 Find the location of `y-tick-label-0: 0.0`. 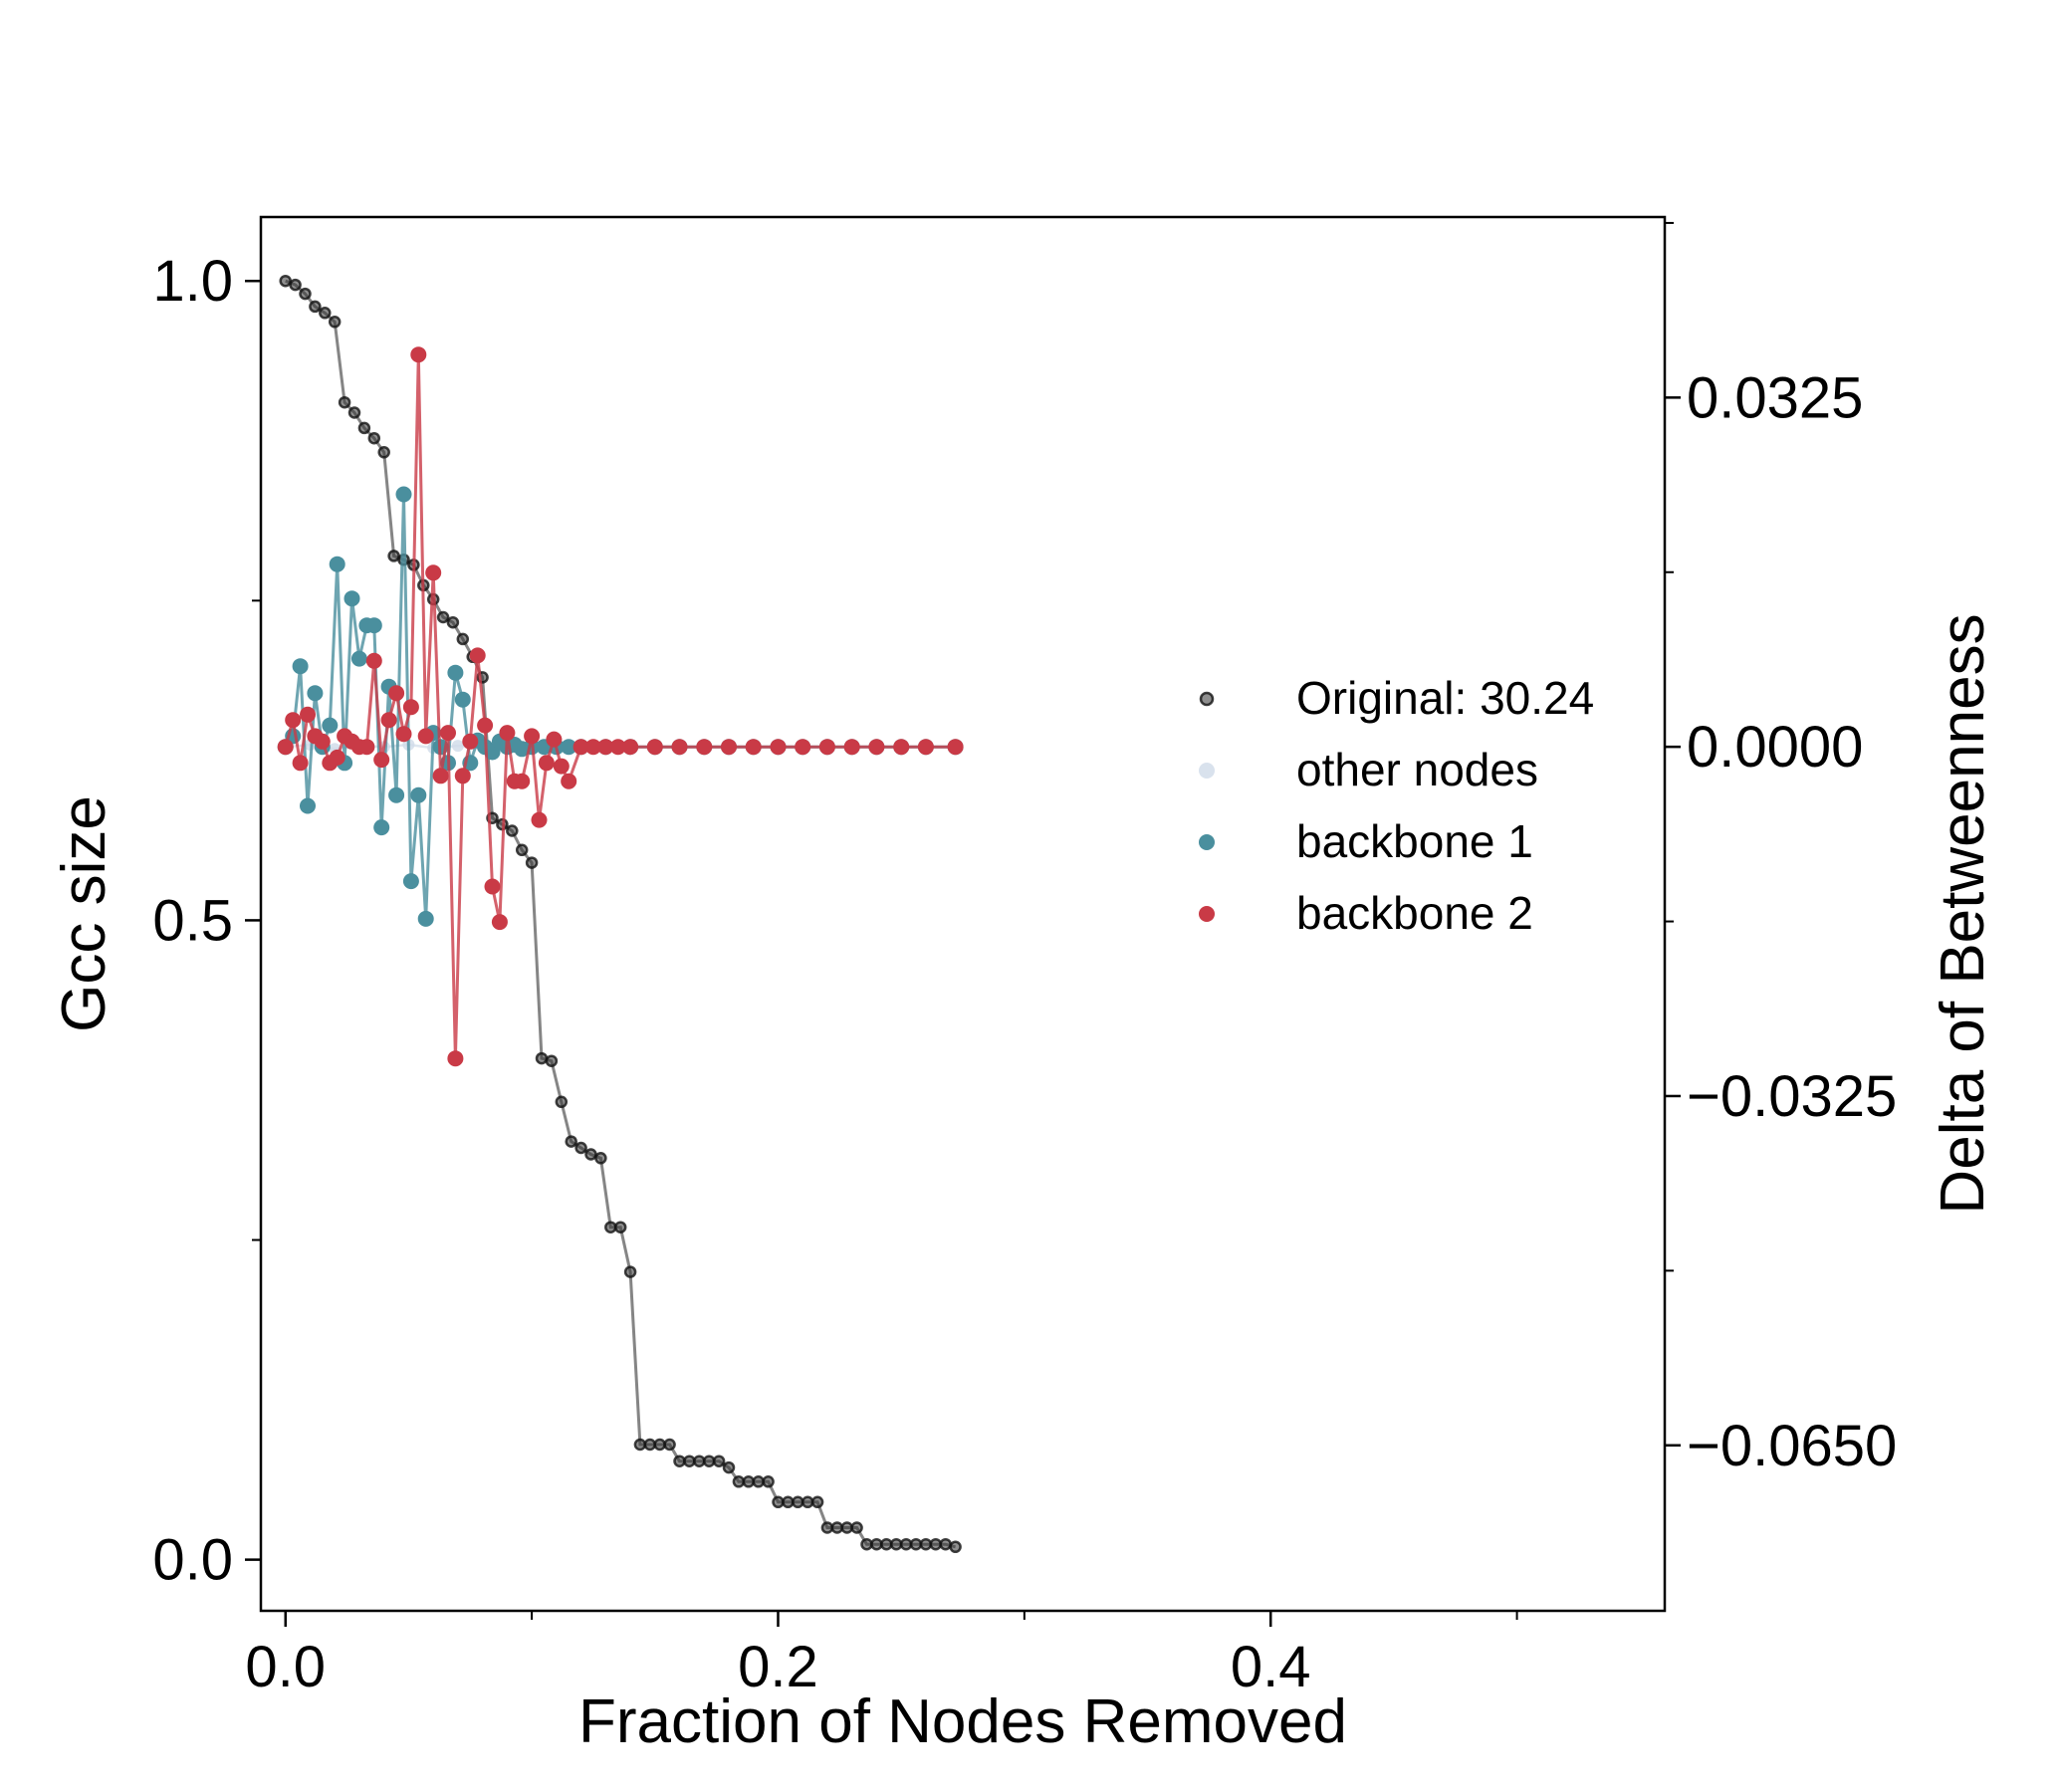

y-tick-label-0: 0.0 is located at coordinates (192, 1561).